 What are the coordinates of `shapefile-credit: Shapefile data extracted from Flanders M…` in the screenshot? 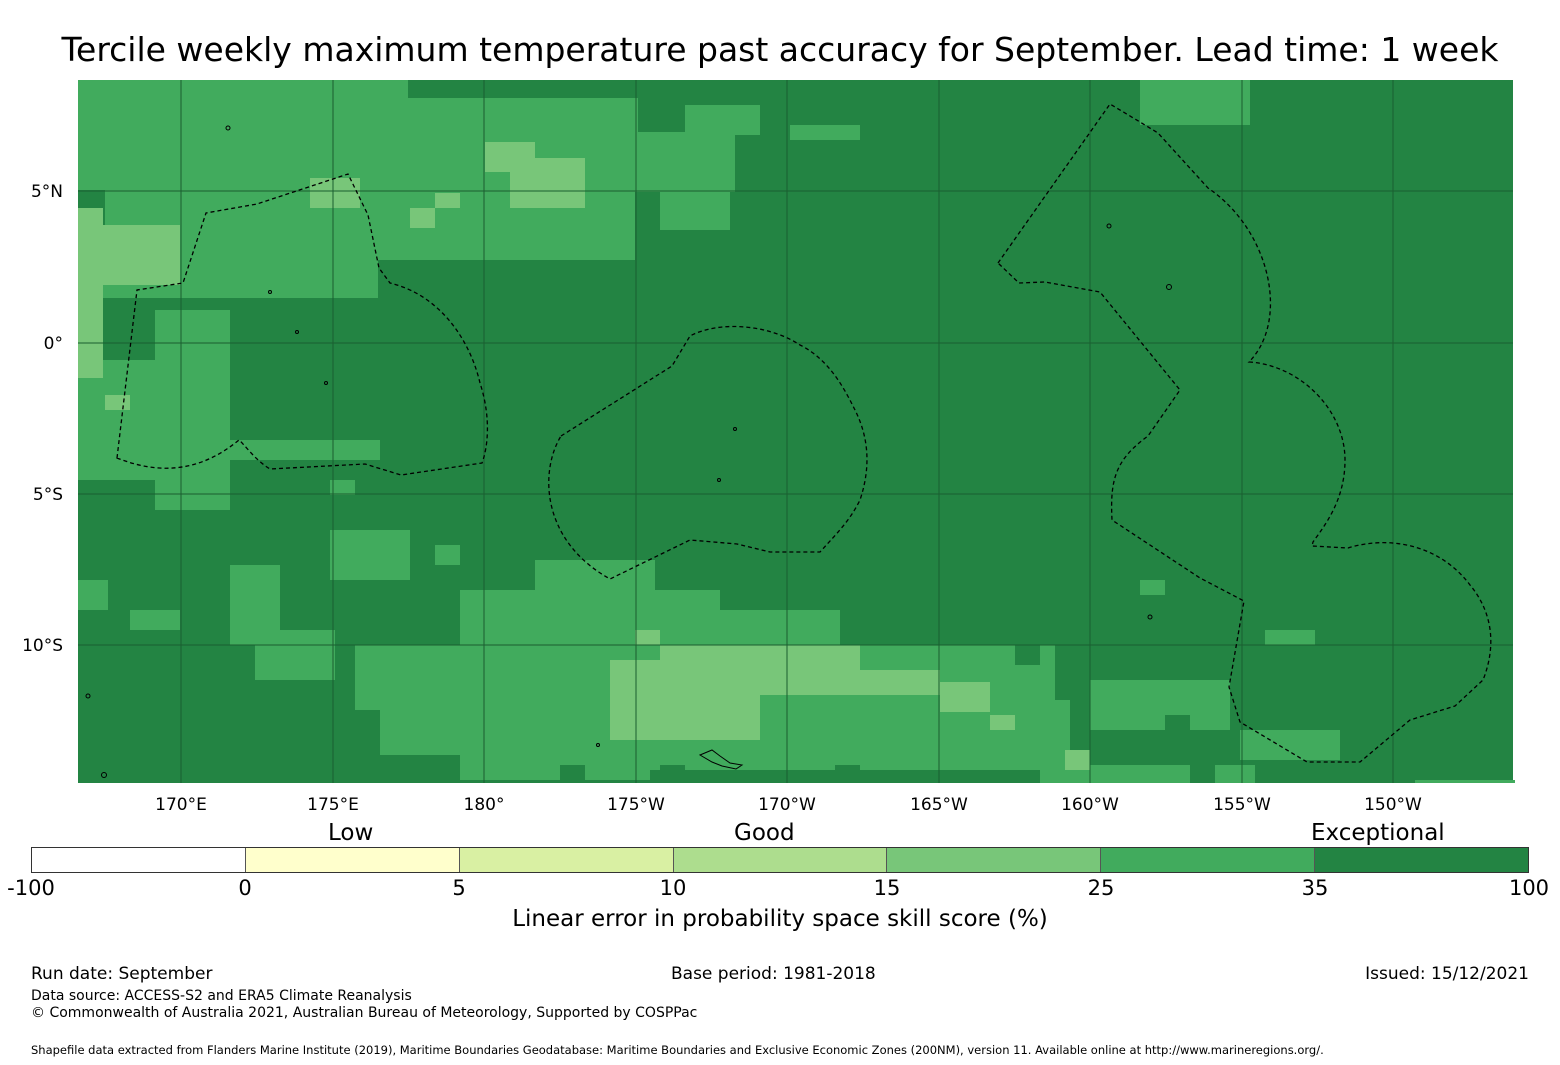 It's located at (677, 1050).